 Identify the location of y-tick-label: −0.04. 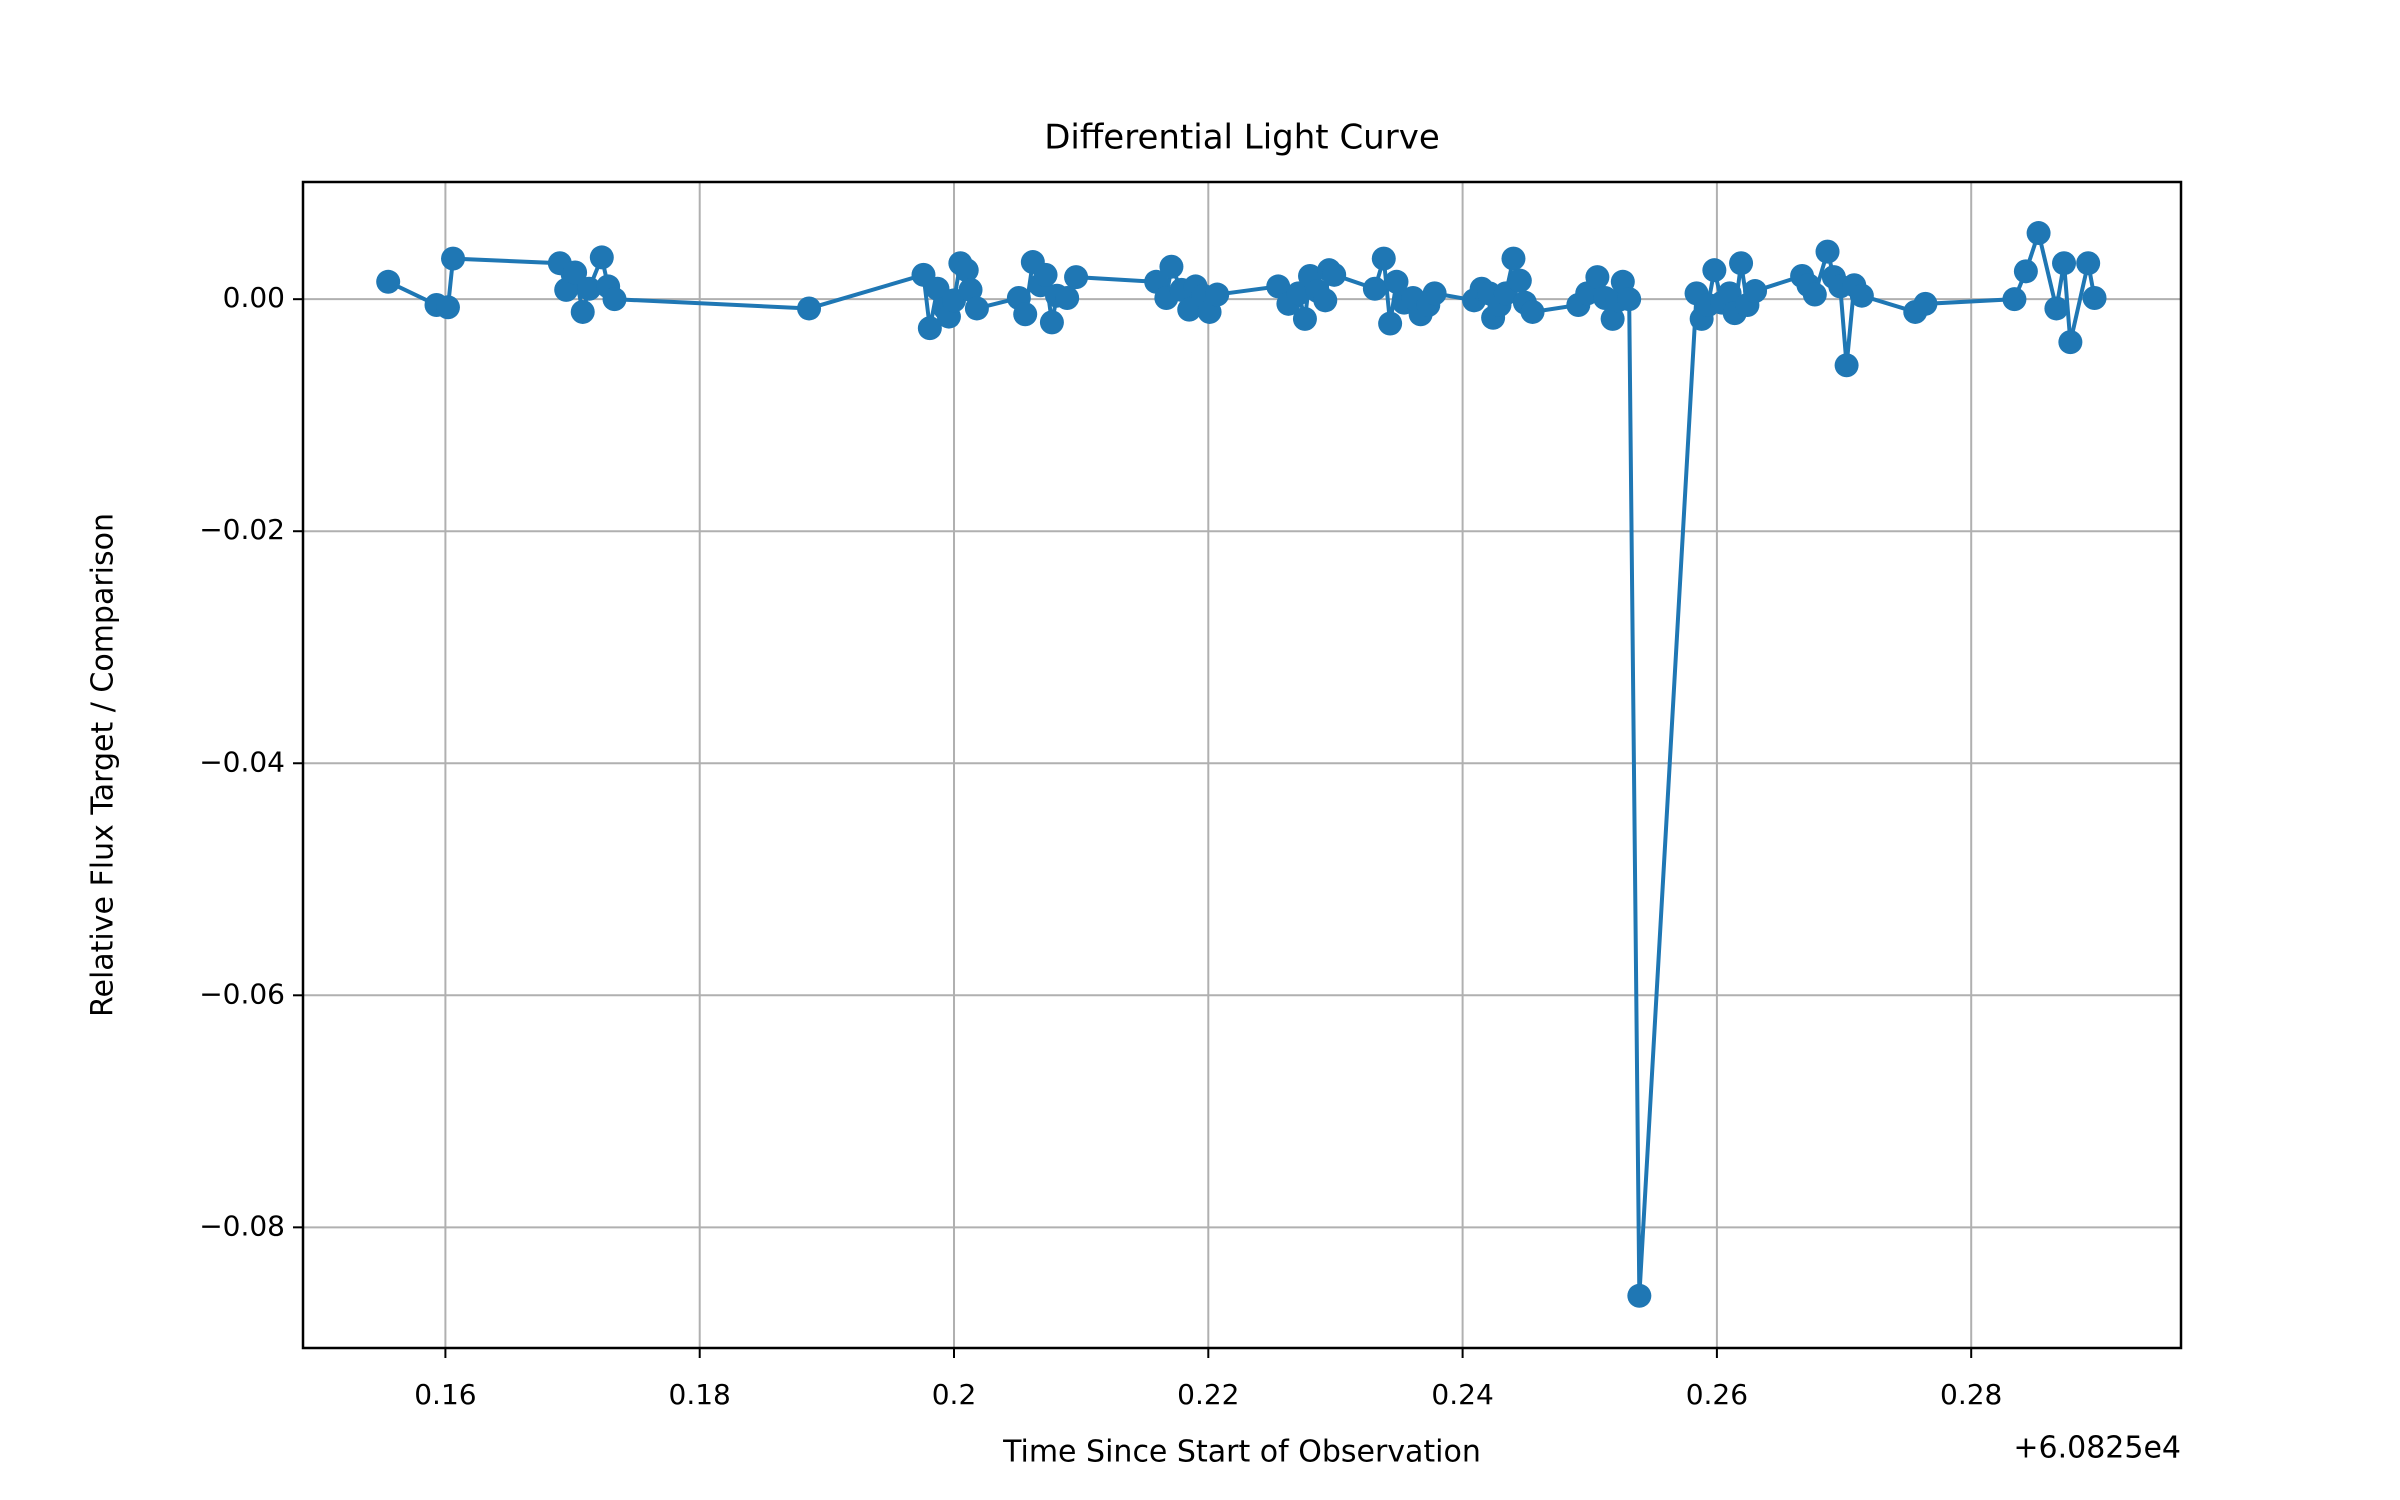
(242, 761).